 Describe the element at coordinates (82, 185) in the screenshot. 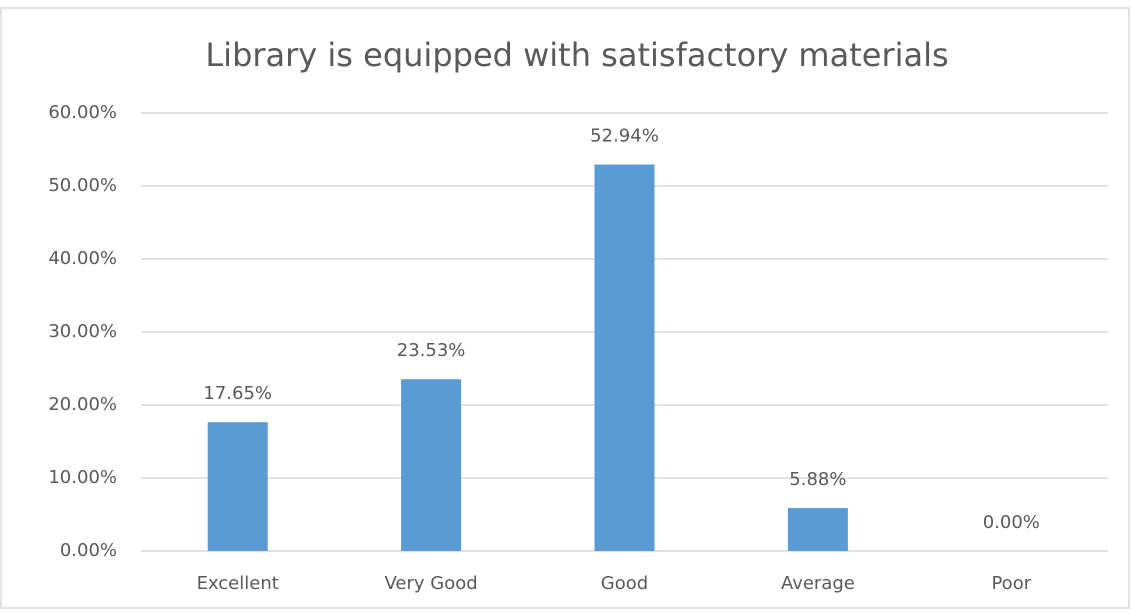

I see `y-tick-label: 50.00%` at that location.